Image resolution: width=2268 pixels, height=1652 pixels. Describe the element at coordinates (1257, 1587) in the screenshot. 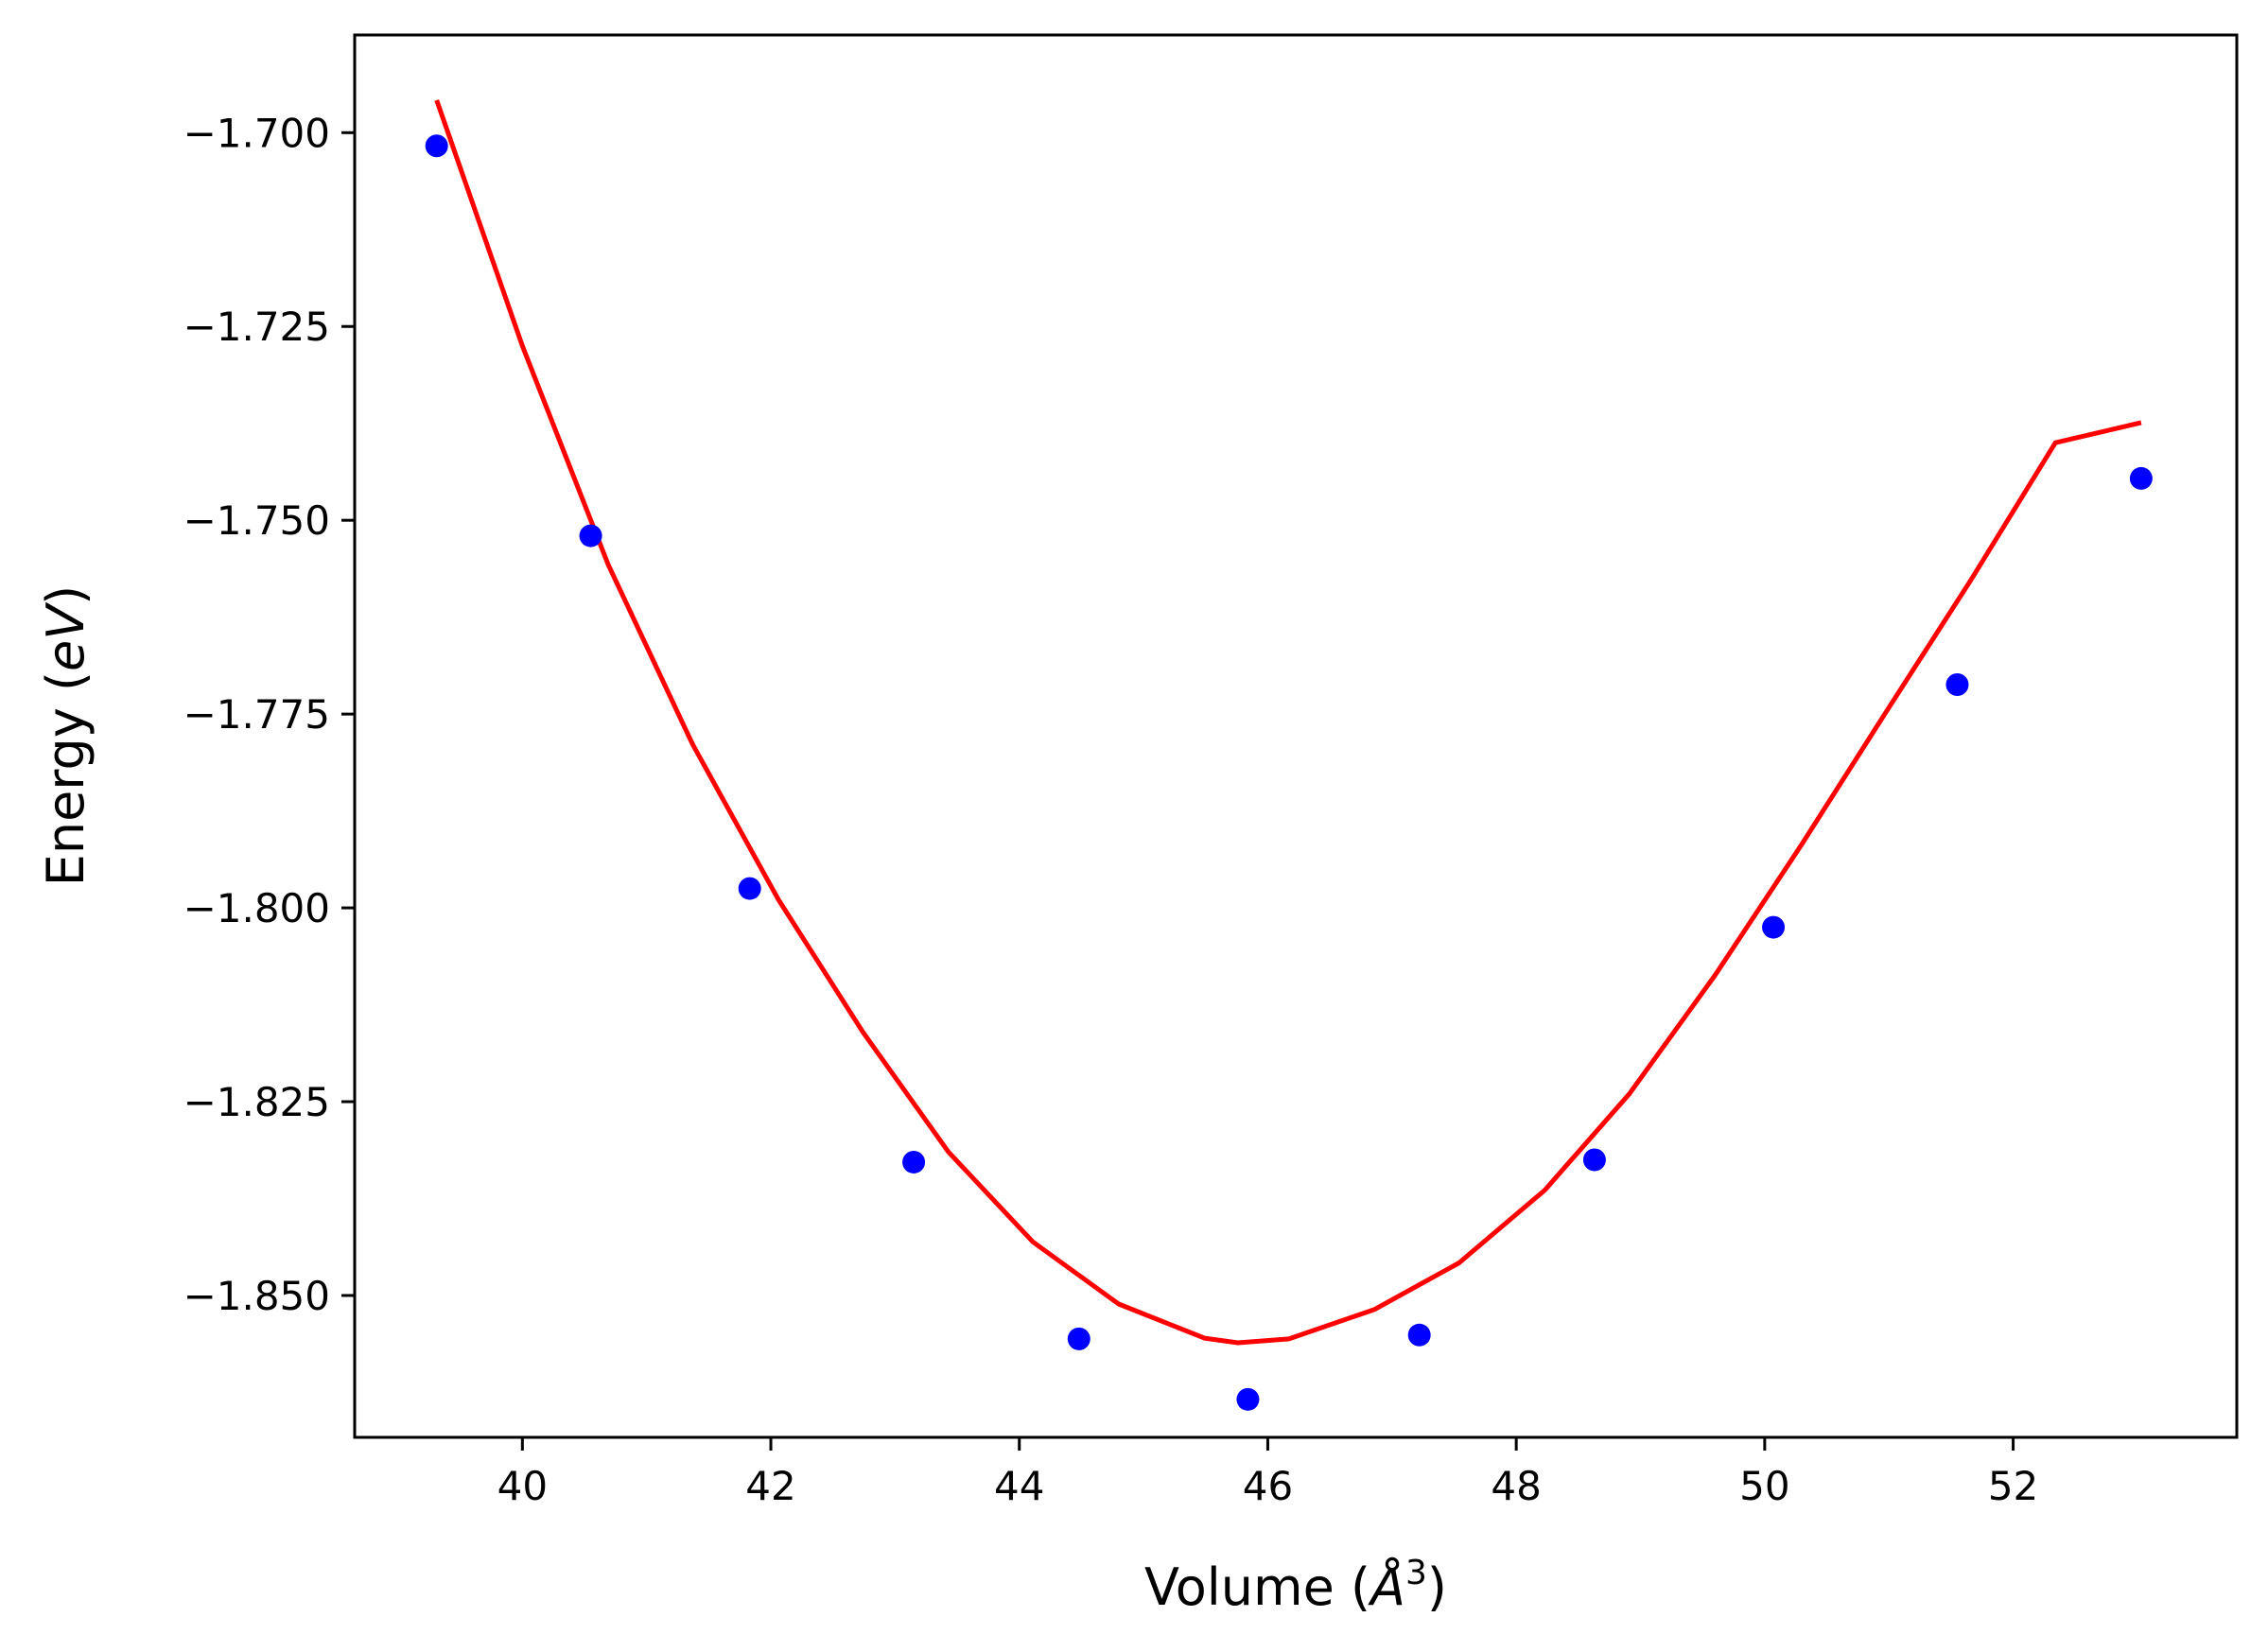

I see `x-axis-label-prefix: Volume (` at that location.